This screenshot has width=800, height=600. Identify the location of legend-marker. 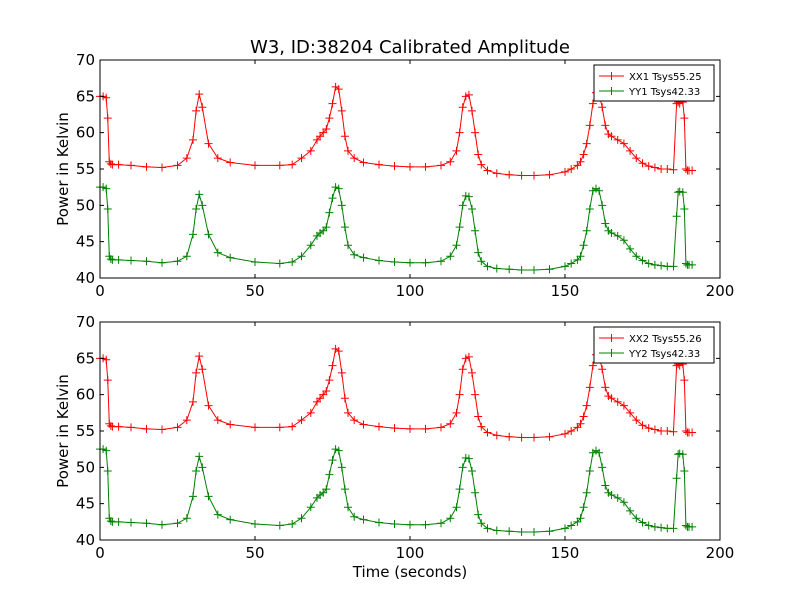
(611, 91).